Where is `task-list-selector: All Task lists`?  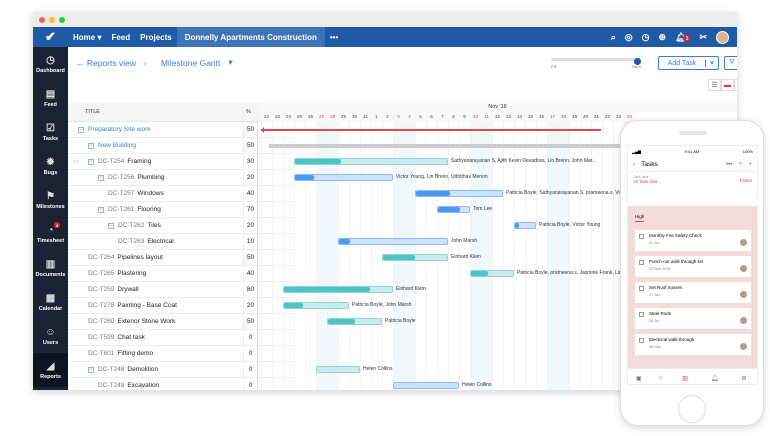
task-list-selector: All Task lists is located at coordinates (645, 181).